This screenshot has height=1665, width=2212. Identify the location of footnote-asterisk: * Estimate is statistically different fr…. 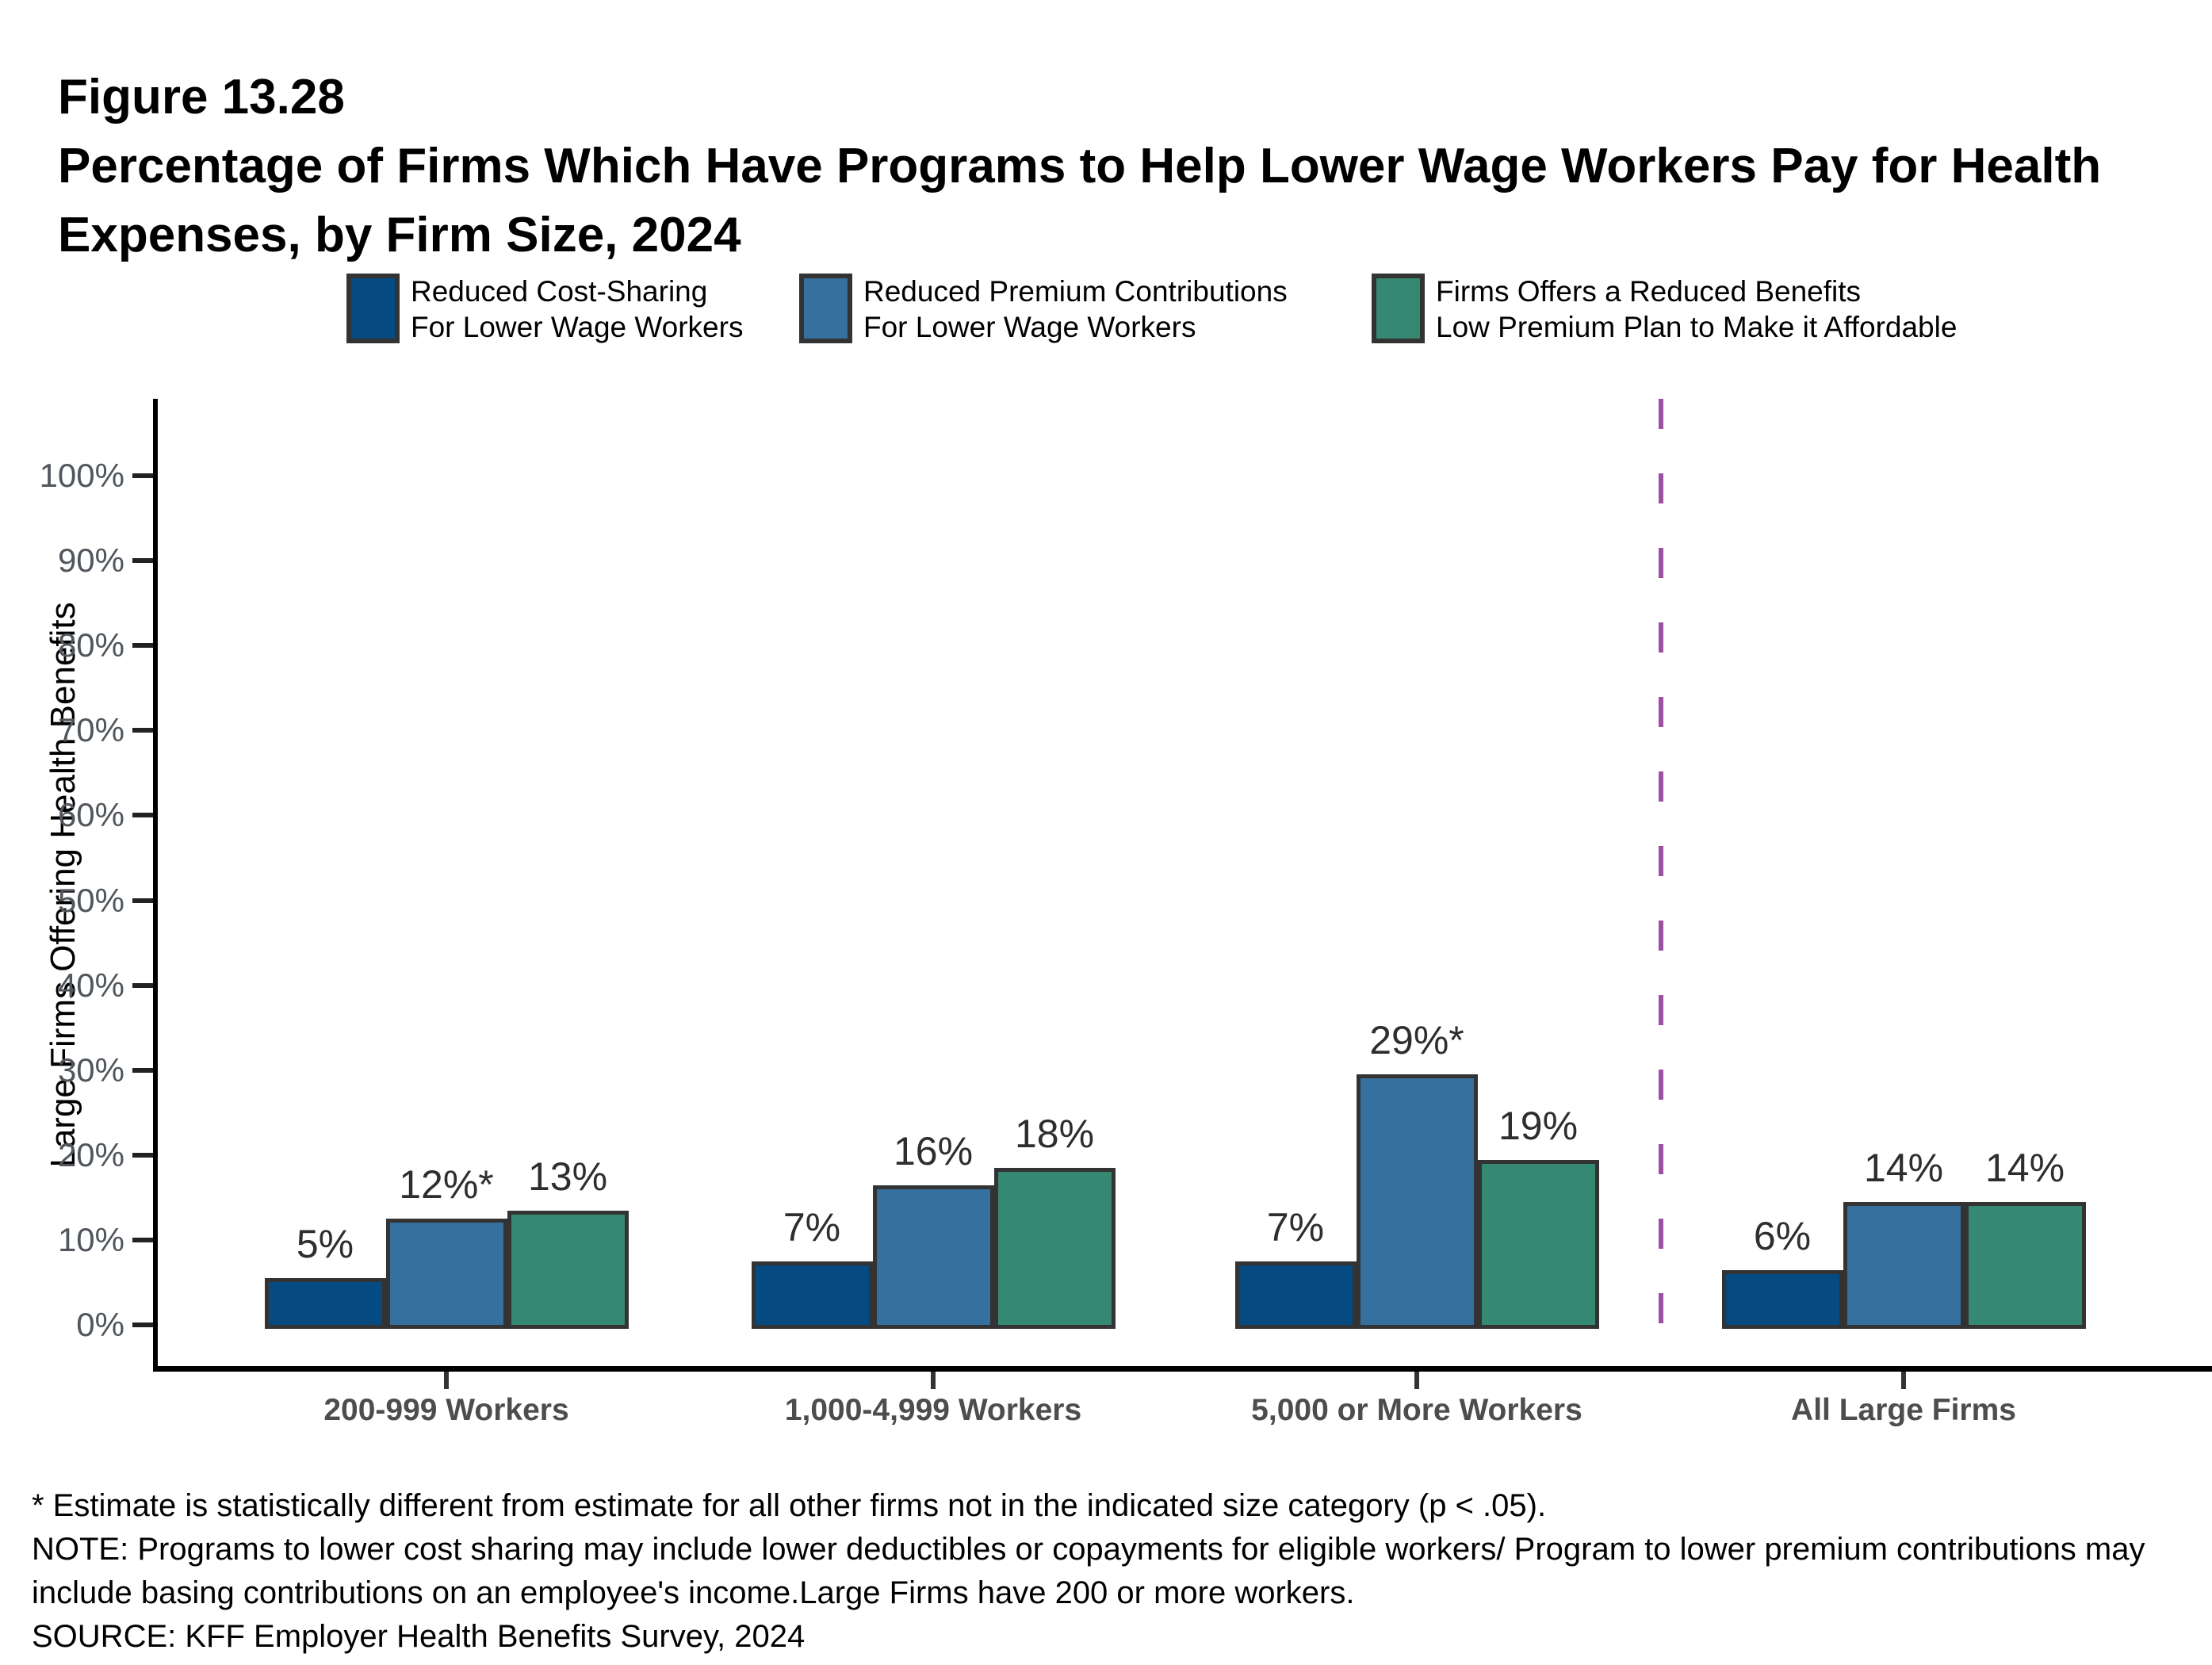
(789, 1505).